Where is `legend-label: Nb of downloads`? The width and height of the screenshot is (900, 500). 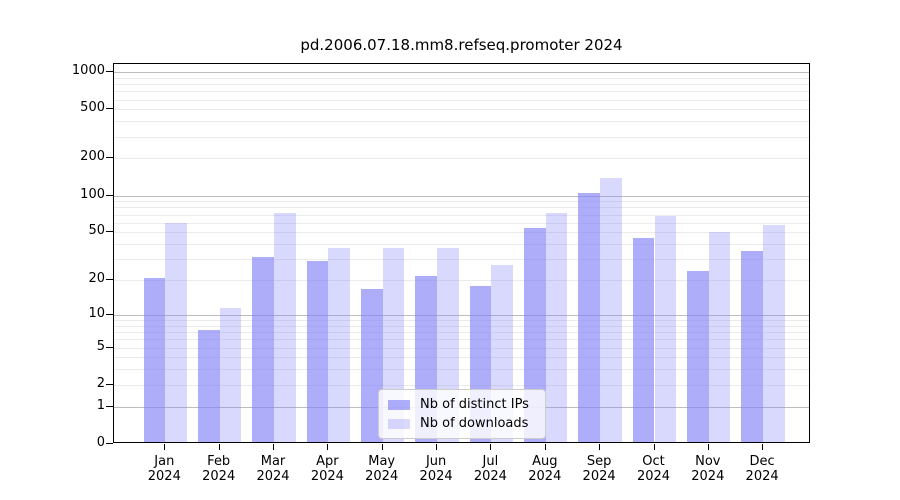 legend-label: Nb of downloads is located at coordinates (474, 423).